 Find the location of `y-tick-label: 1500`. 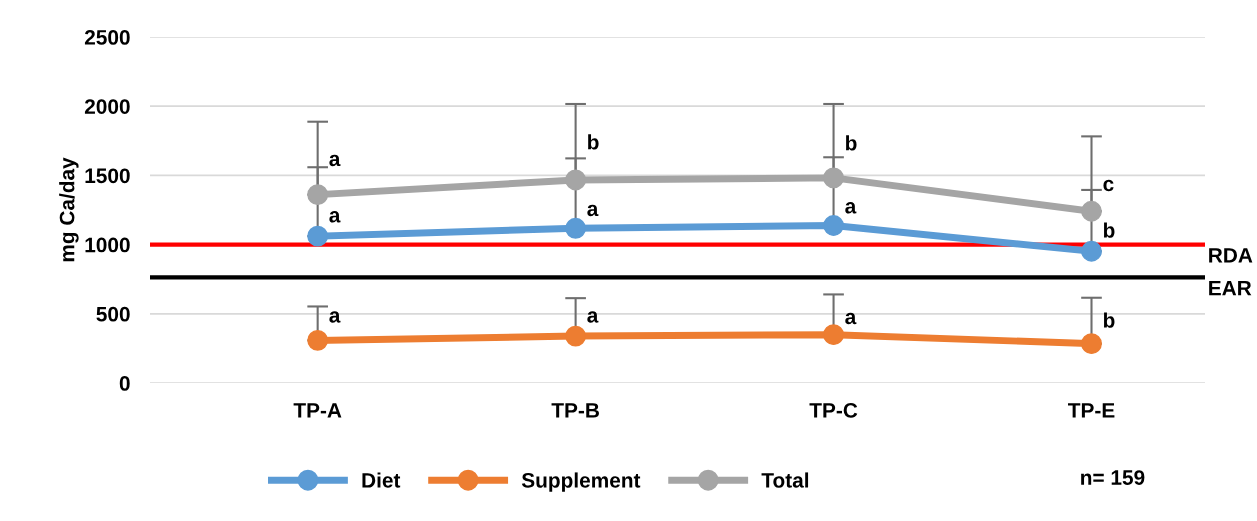

y-tick-label: 1500 is located at coordinates (107, 176).